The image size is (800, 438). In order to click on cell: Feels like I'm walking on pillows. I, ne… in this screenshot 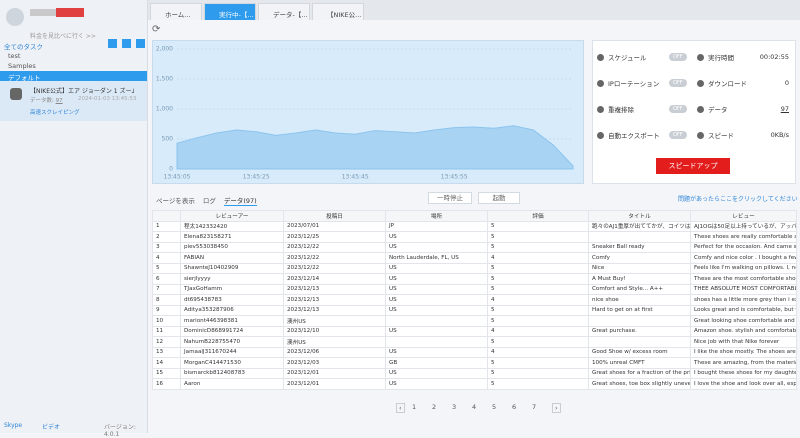, I will do `click(743, 268)`.